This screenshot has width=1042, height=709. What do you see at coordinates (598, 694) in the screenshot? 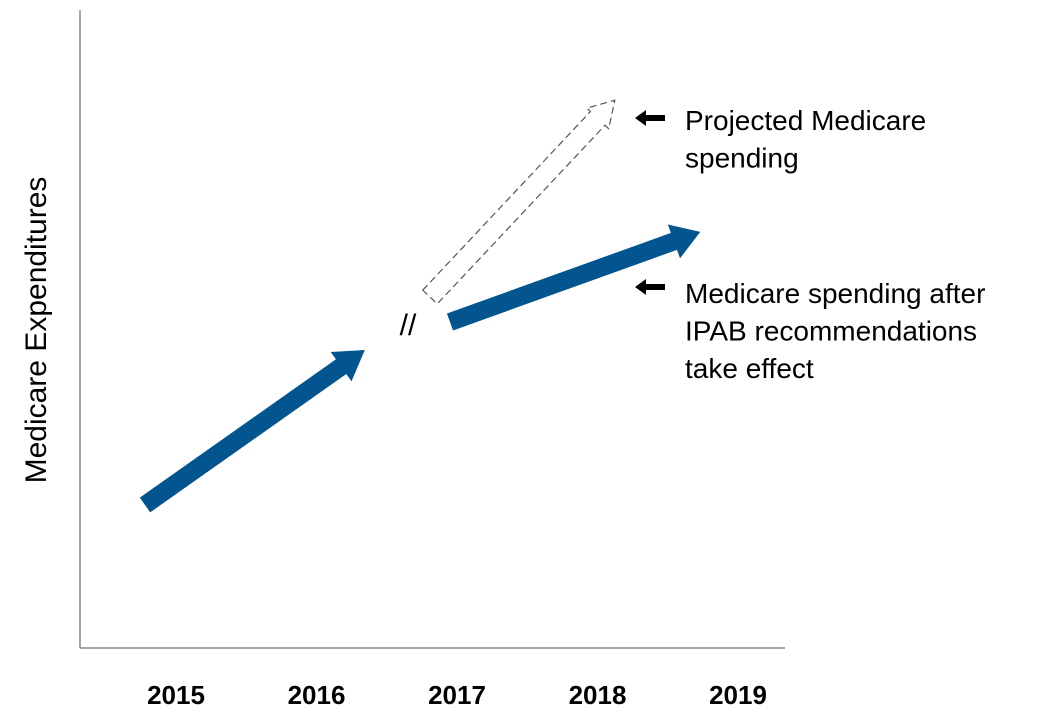
I see `x-label: 2018` at bounding box center [598, 694].